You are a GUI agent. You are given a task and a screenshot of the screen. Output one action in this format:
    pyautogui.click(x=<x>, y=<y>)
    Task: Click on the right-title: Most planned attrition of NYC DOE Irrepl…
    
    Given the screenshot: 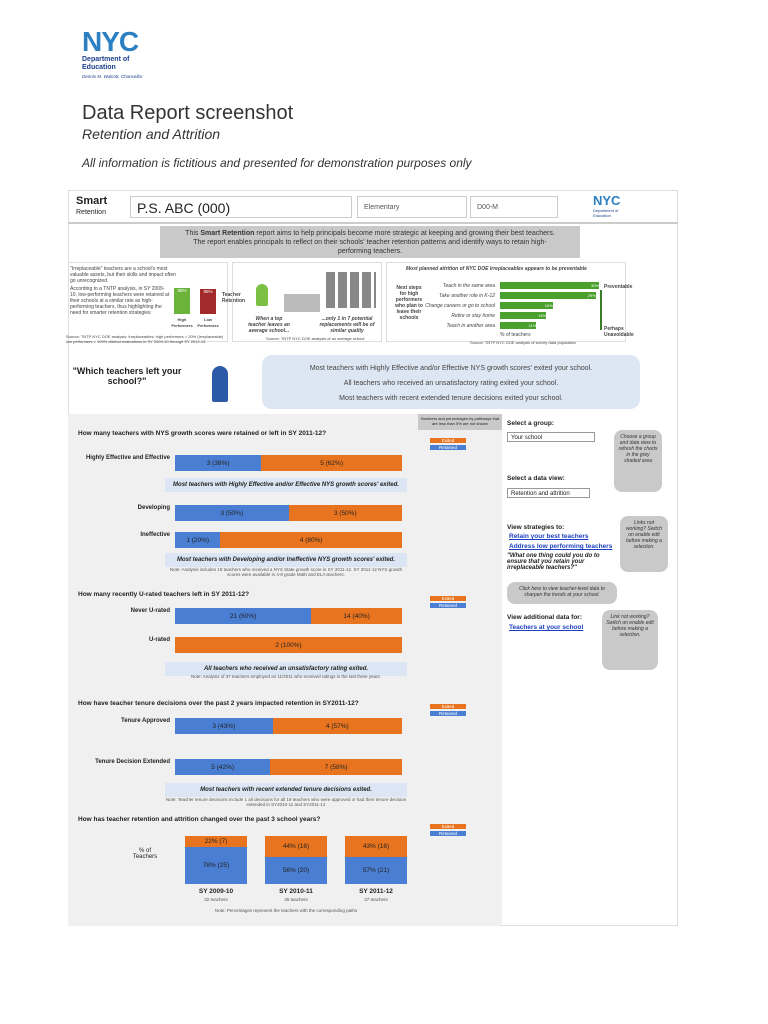 What is the action you would take?
    pyautogui.click(x=496, y=269)
    